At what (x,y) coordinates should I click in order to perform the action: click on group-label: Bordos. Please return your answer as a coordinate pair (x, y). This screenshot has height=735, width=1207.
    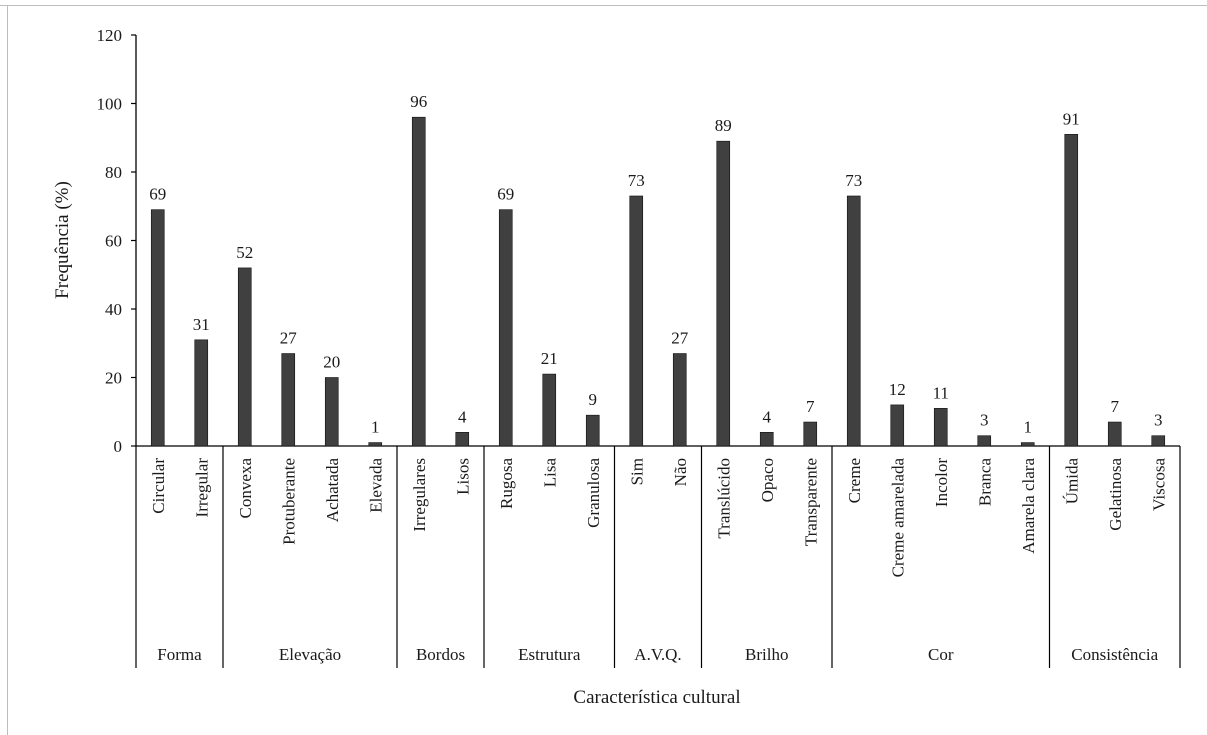
    Looking at the image, I should click on (440, 654).